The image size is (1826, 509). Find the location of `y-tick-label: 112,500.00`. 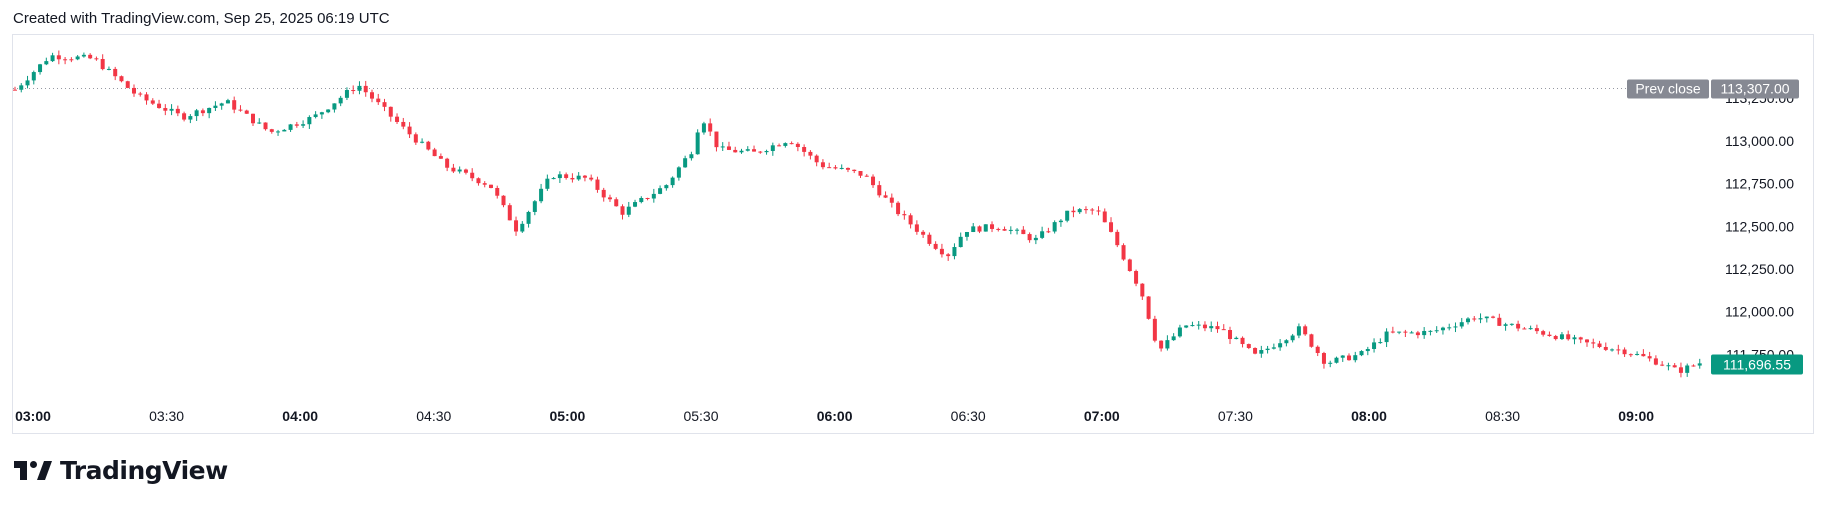

y-tick-label: 112,500.00 is located at coordinates (1759, 226).